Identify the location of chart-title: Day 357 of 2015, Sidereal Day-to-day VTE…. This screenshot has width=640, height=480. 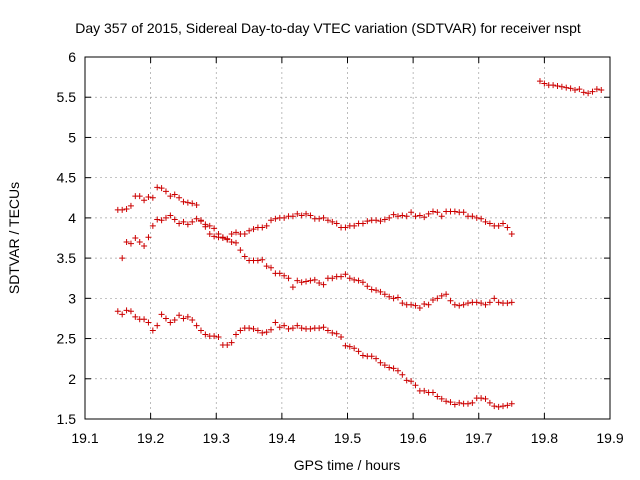
(328, 28).